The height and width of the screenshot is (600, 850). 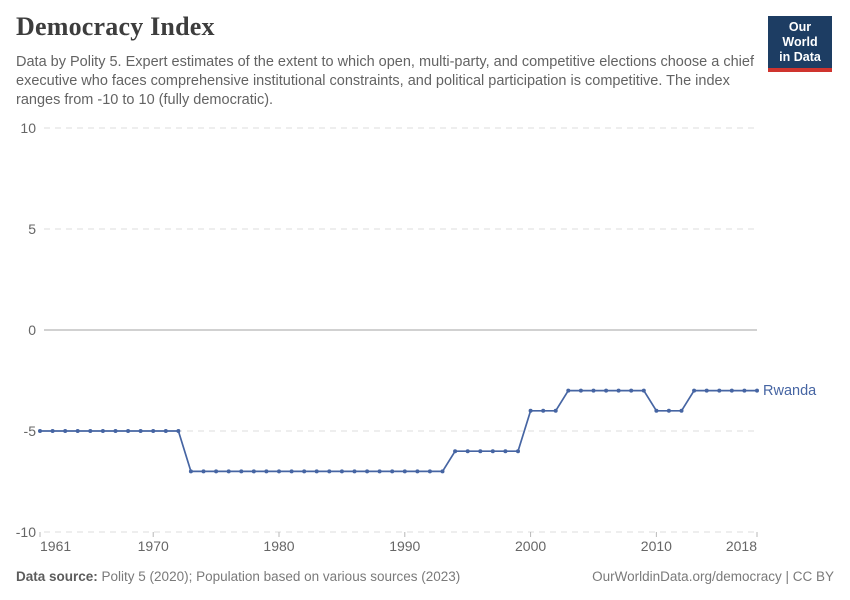 I want to click on owid-logo: Our World in Data, so click(x=800, y=44).